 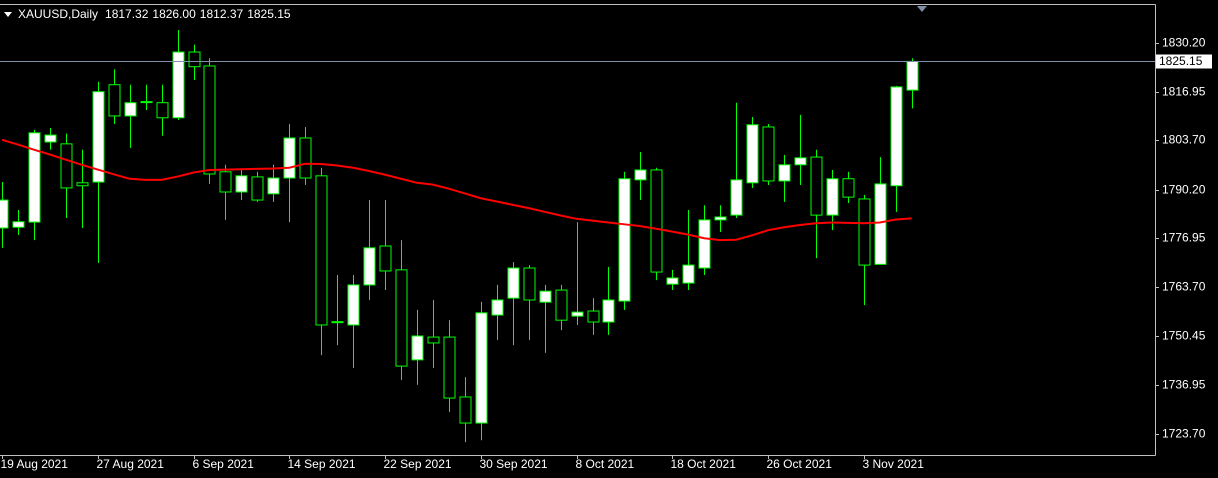 I want to click on x-tick-label: 19 Aug 2021, so click(x=35, y=464).